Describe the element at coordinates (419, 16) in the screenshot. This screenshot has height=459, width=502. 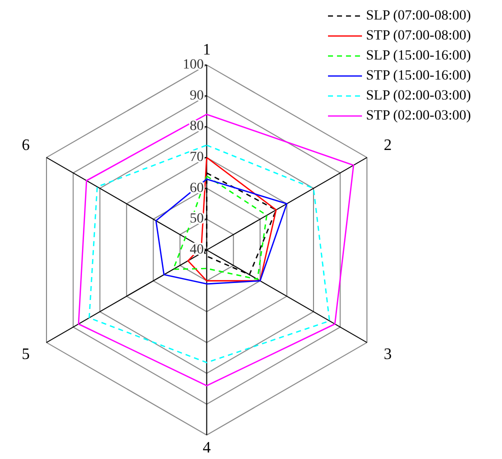
I see `legend-label: SLP (07:00-08:00)` at that location.